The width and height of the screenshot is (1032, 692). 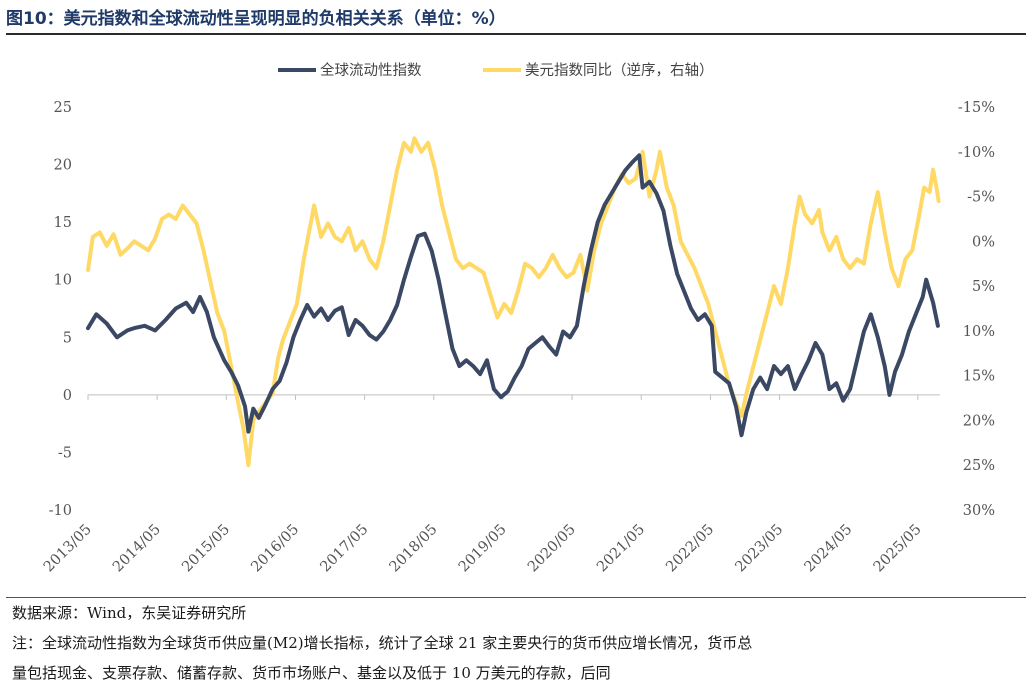 I want to click on title-rule, so click(x=516, y=34).